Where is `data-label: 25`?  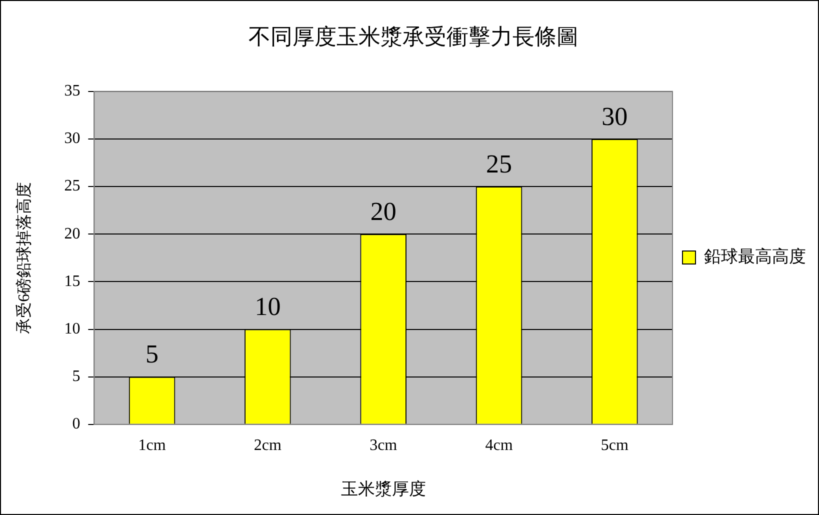
data-label: 25 is located at coordinates (499, 163).